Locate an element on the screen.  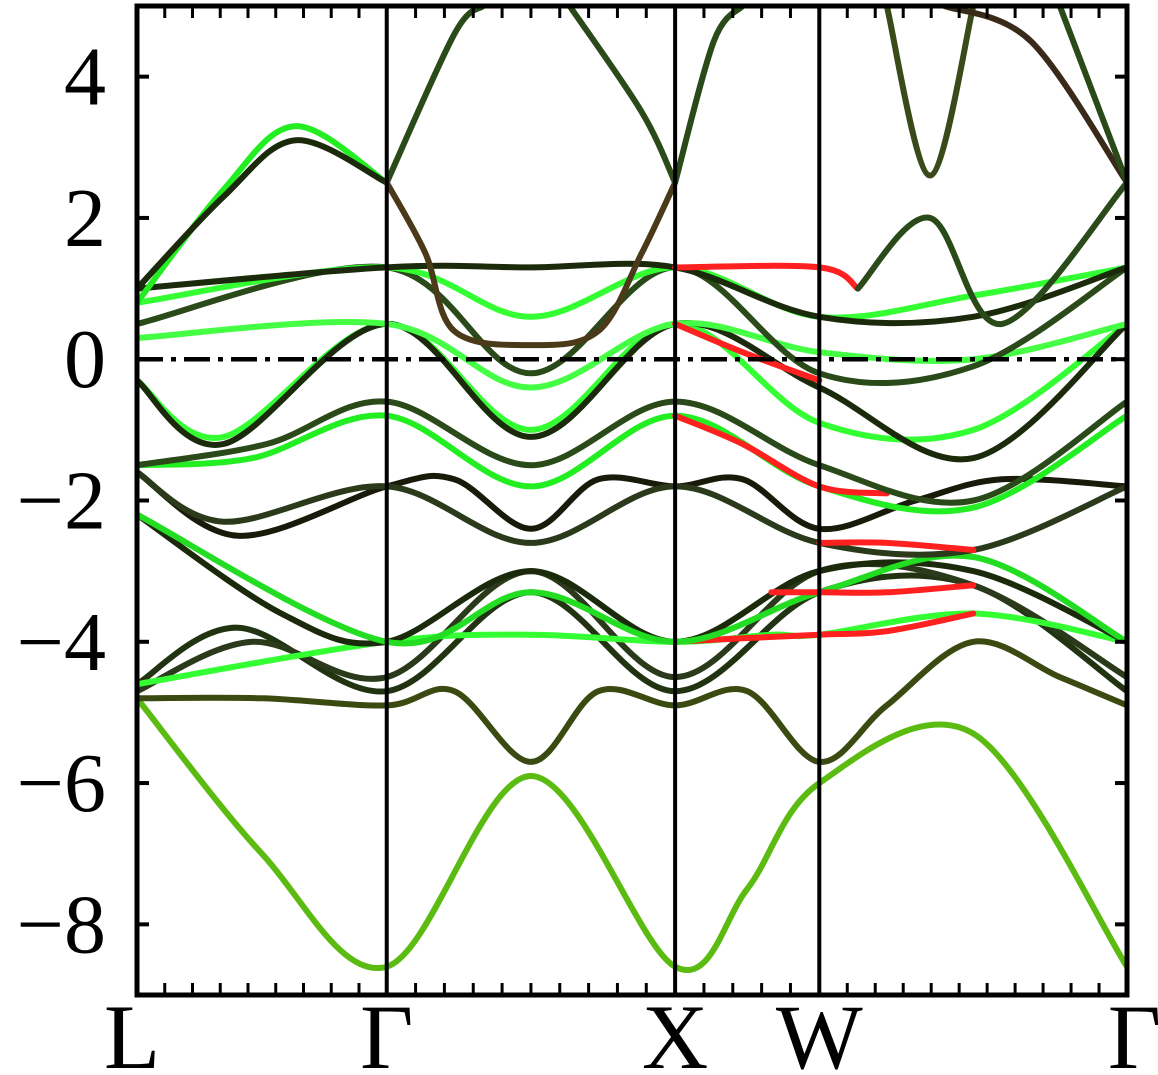
y-tick-label-5: −4 is located at coordinates (61, 642).